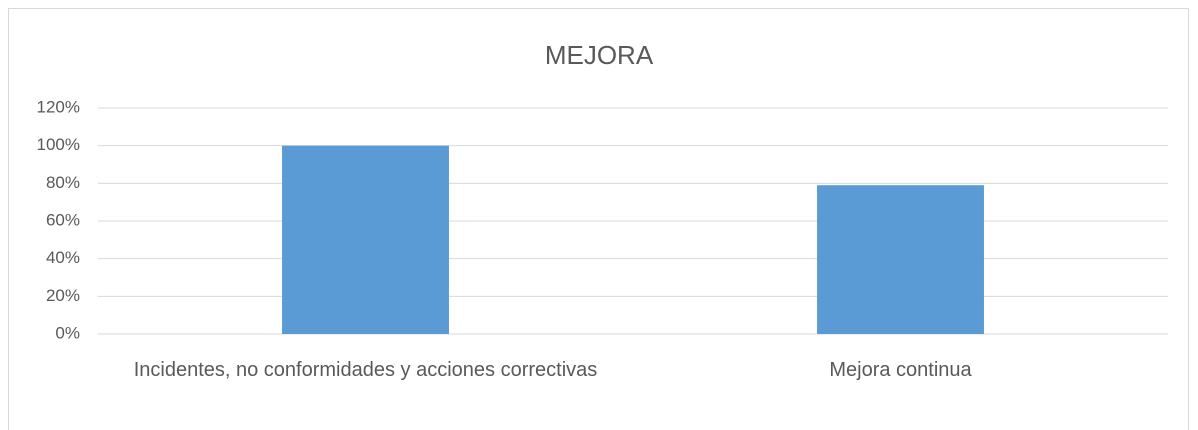  What do you see at coordinates (58, 106) in the screenshot?
I see `y-tick-label: 120%` at bounding box center [58, 106].